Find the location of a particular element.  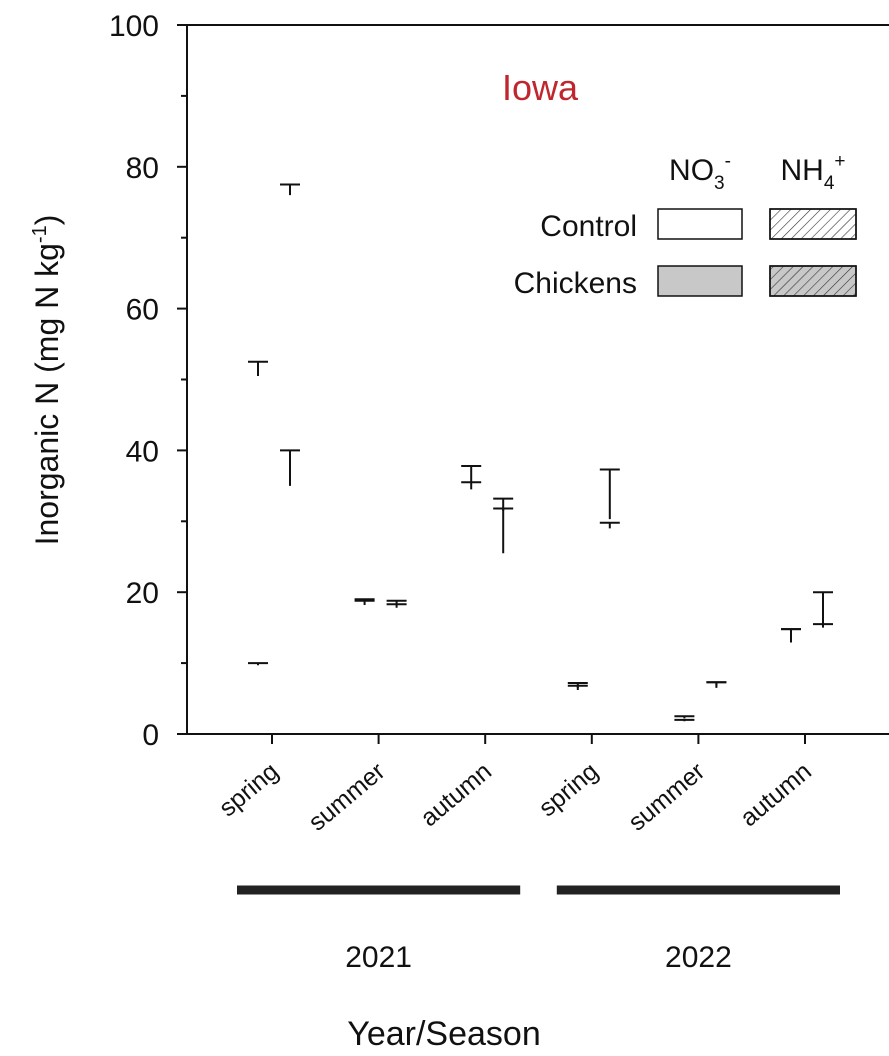

chart-title: Iowa is located at coordinates (540, 87).